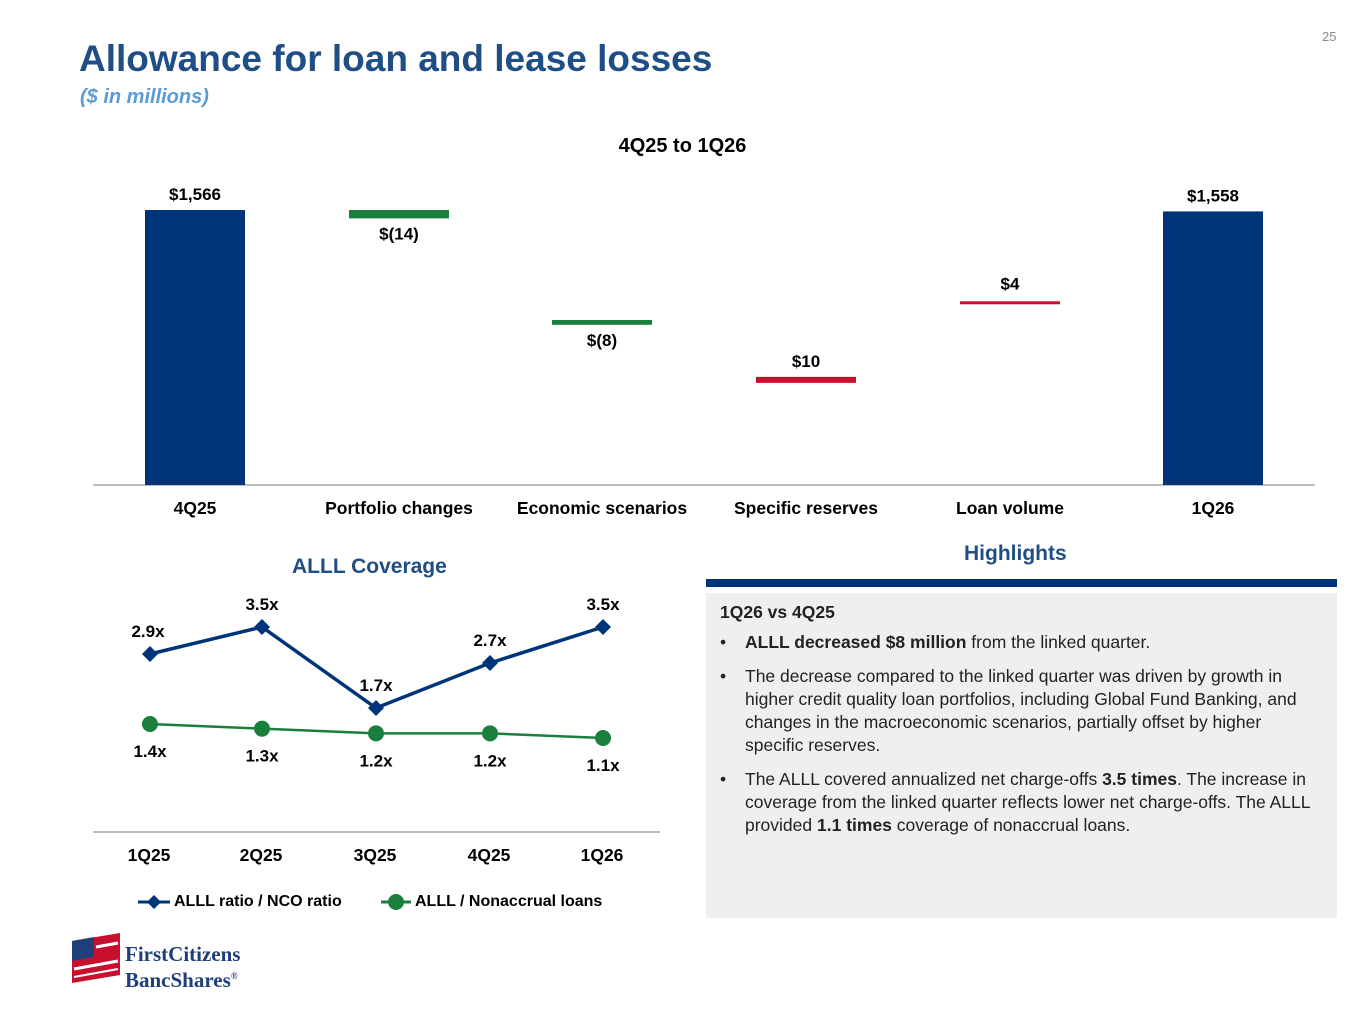  Describe the element at coordinates (376, 667) in the screenshot. I see `series-line-nco` at that location.